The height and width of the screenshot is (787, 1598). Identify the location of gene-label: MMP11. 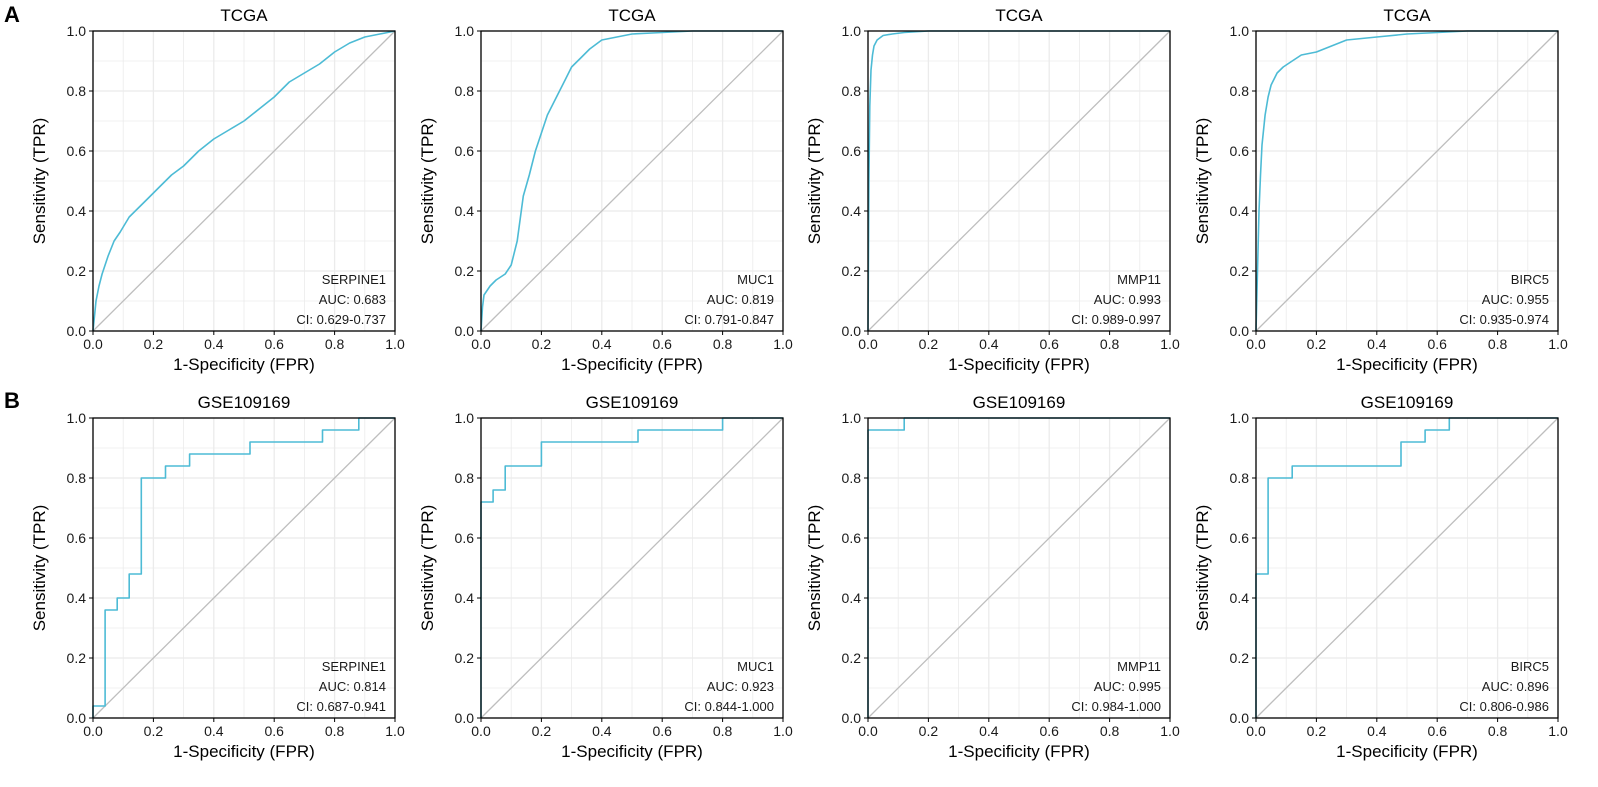
(1139, 279).